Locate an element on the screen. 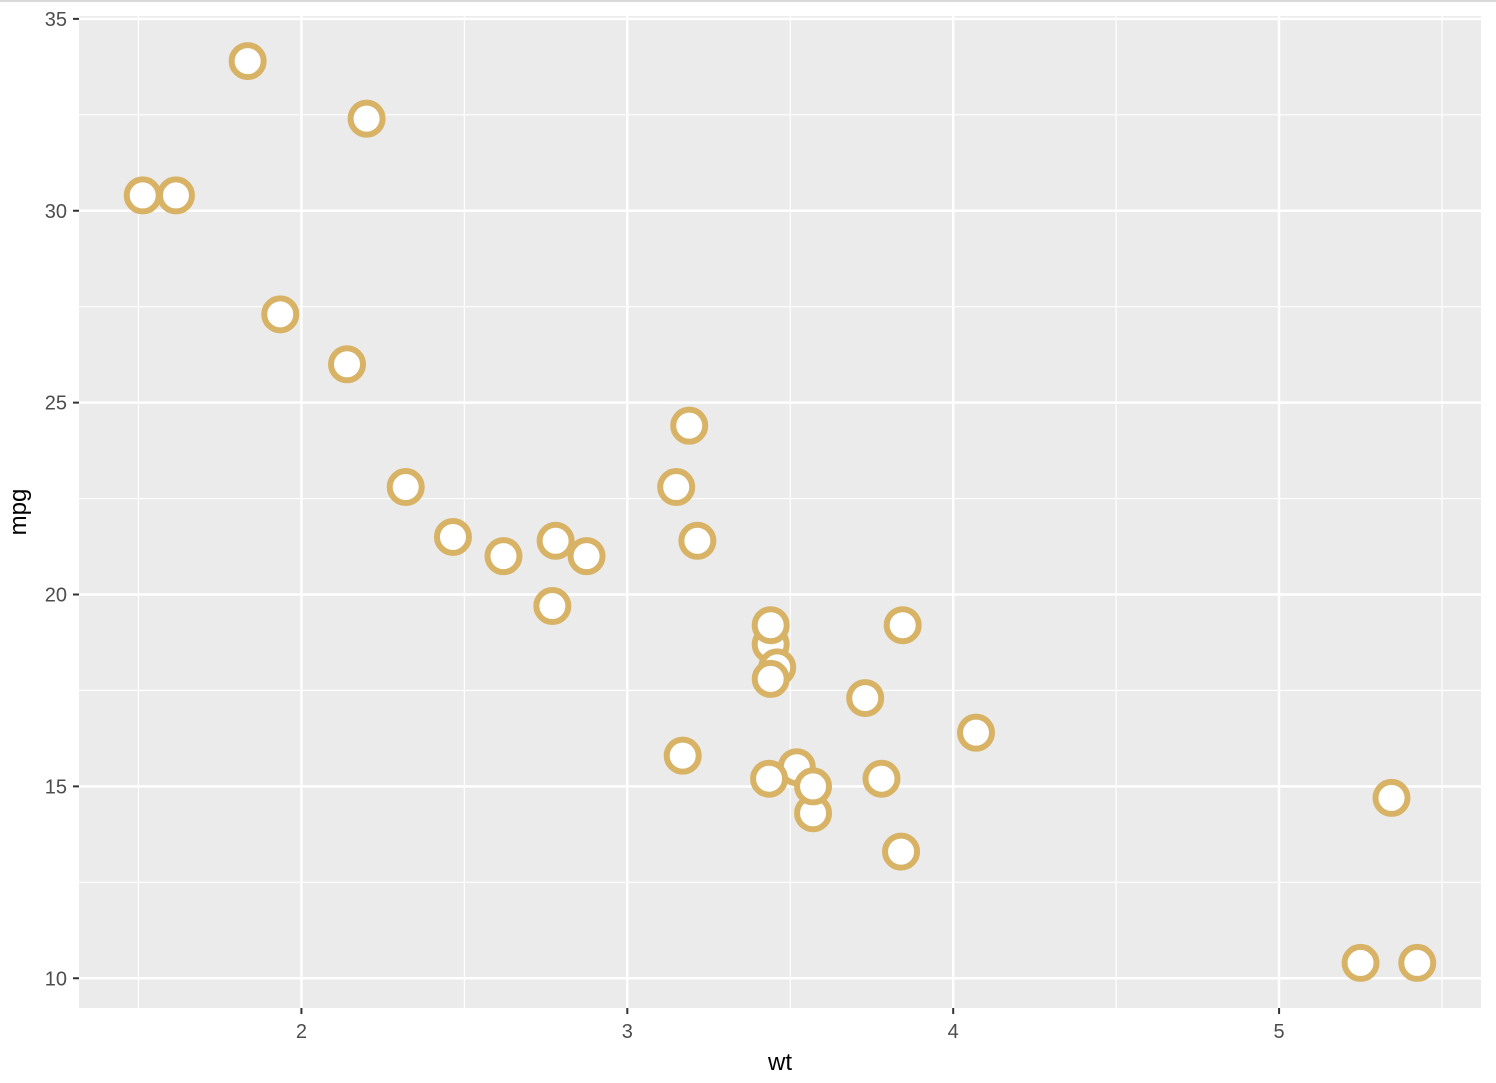 The image size is (1496, 1083). y-tick-label: 10 is located at coordinates (56, 979).